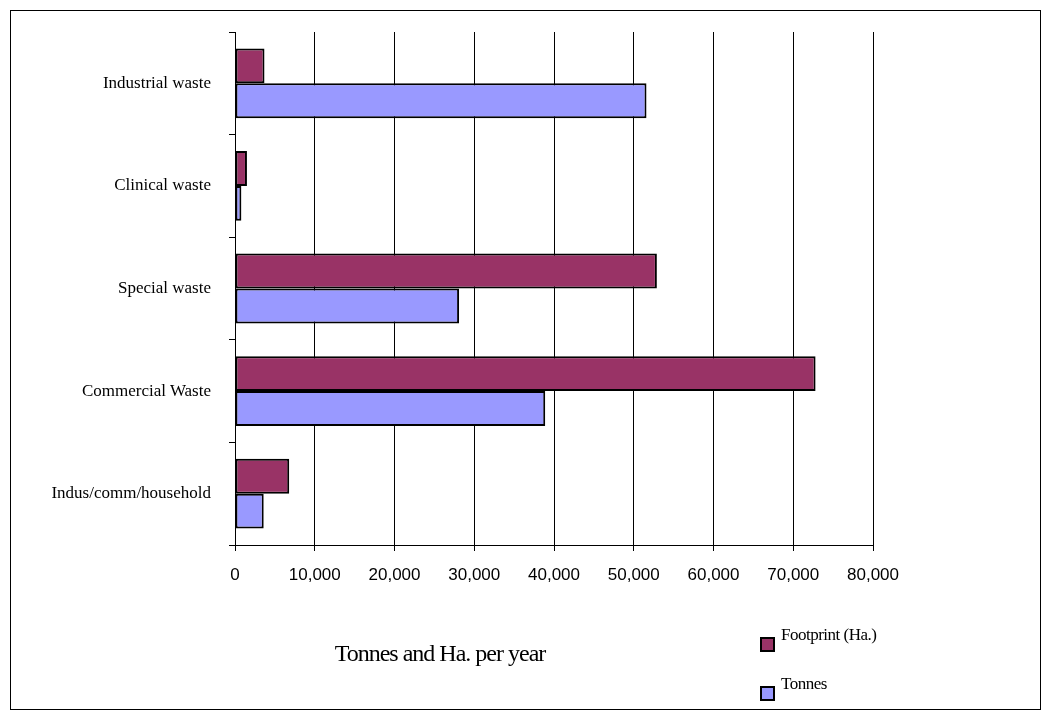 Image resolution: width=1053 pixels, height=722 pixels. What do you see at coordinates (554, 574) in the screenshot?
I see `x-tick-label: 40,000` at bounding box center [554, 574].